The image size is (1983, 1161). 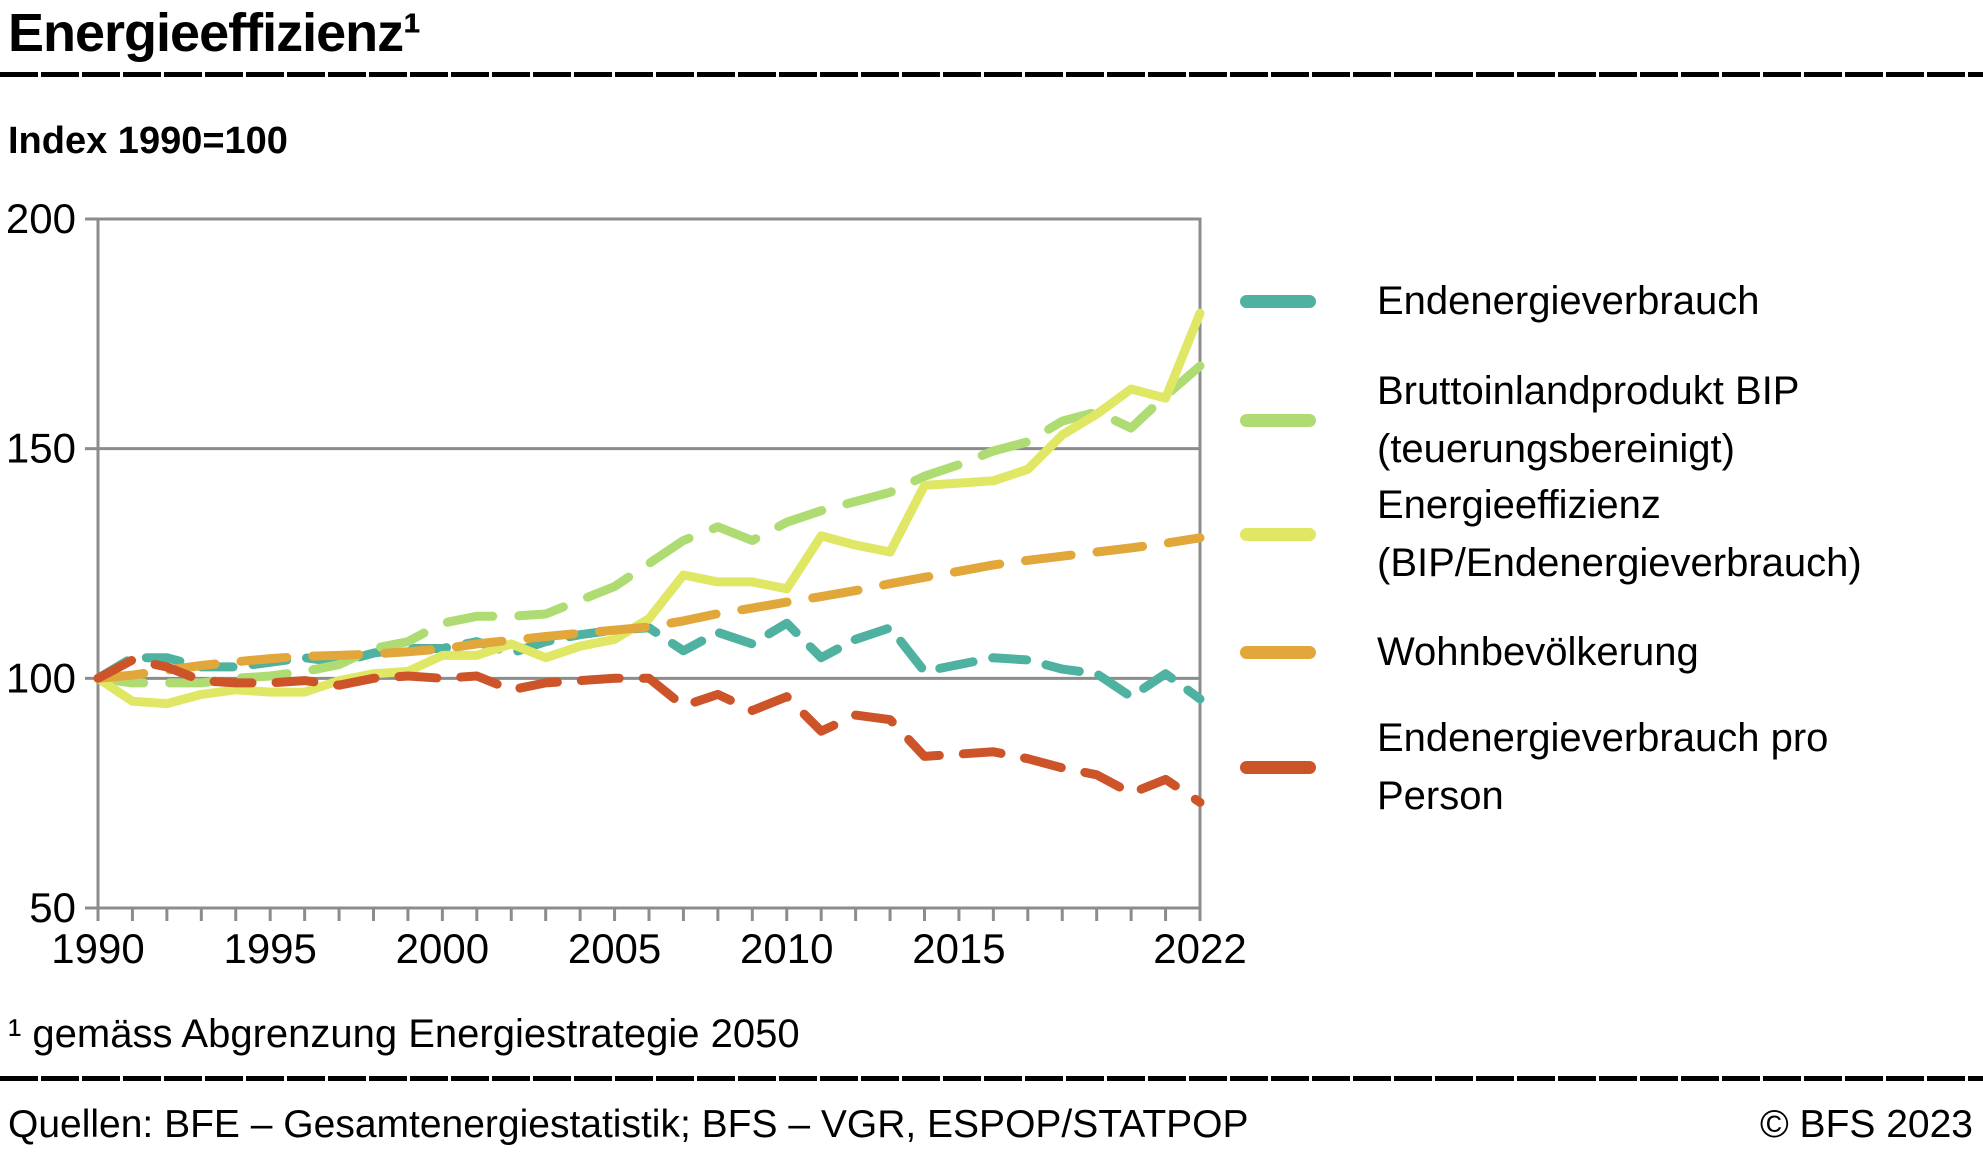 What do you see at coordinates (1538, 652) in the screenshot?
I see `legend-label: Wohnbevölkerung` at bounding box center [1538, 652].